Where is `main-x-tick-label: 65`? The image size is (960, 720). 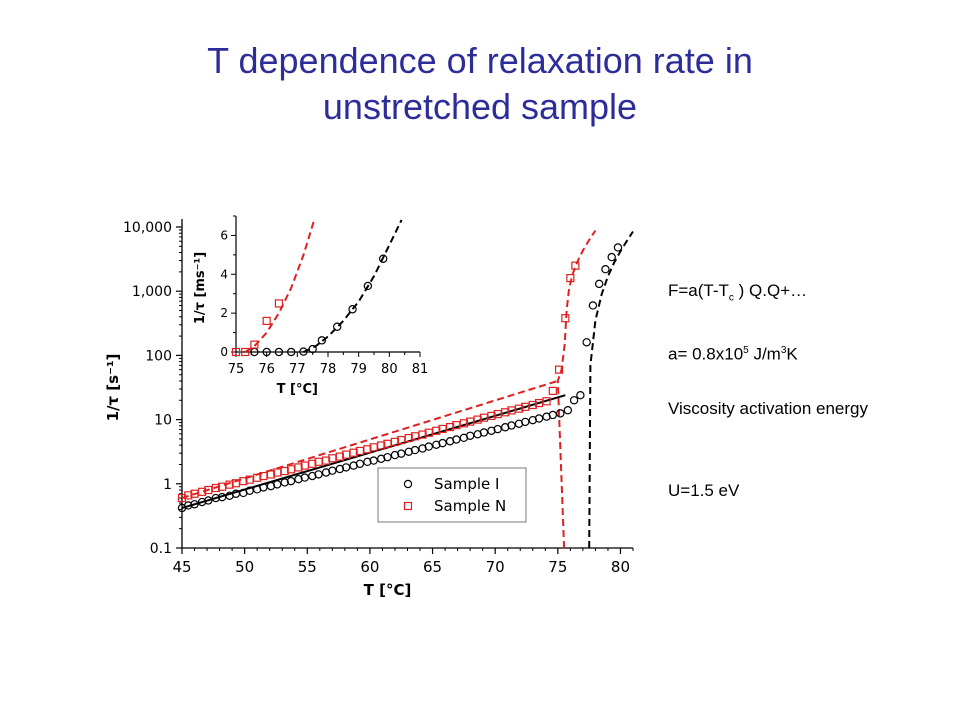
main-x-tick-label: 65 is located at coordinates (432, 567).